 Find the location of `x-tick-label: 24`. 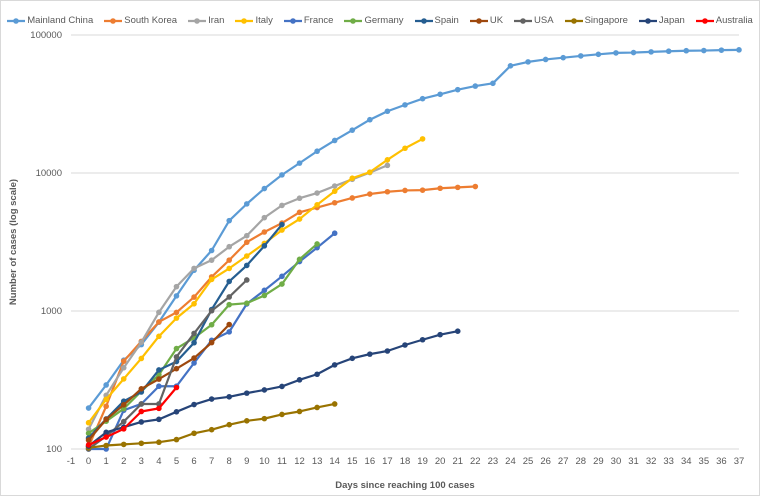

x-tick-label: 24 is located at coordinates (510, 461).